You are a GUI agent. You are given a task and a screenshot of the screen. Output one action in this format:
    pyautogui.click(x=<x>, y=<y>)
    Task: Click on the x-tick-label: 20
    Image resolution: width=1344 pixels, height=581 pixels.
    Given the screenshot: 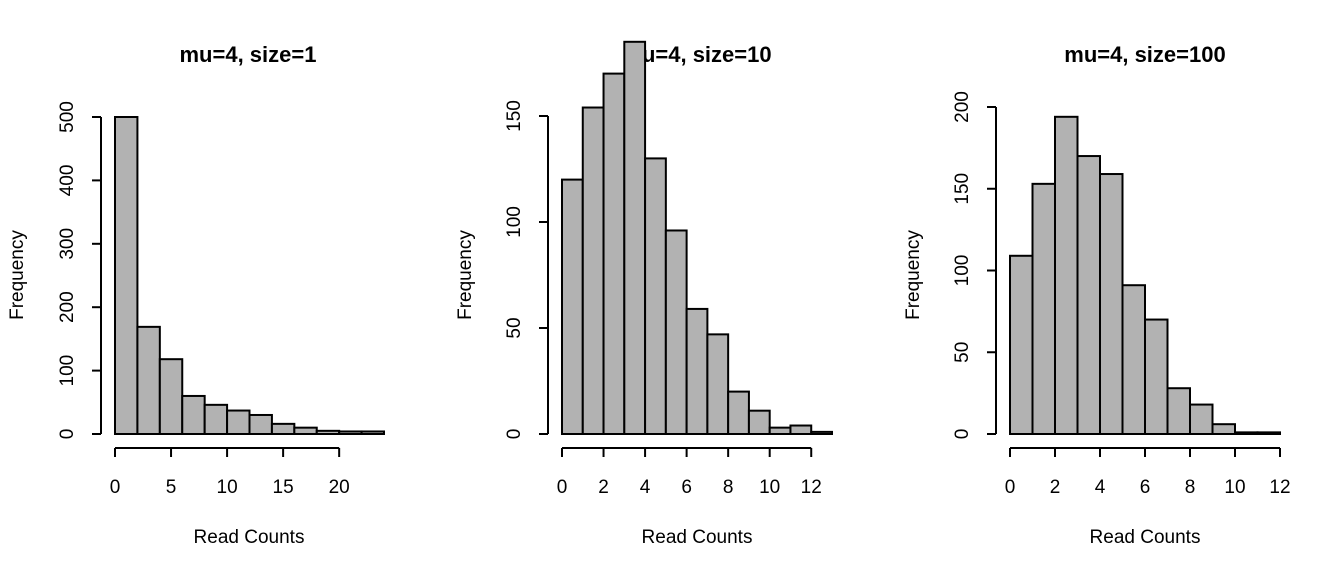 What is the action you would take?
    pyautogui.click(x=339, y=487)
    